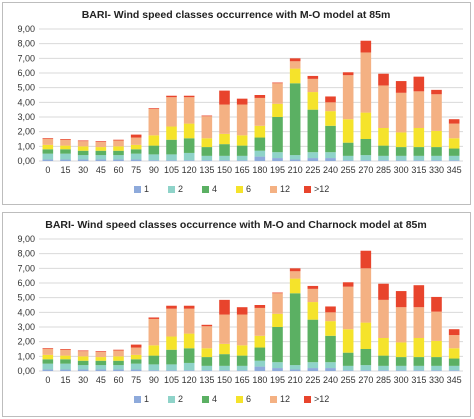  Describe the element at coordinates (330, 170) in the screenshot. I see `x-tick-label: 240` at that location.